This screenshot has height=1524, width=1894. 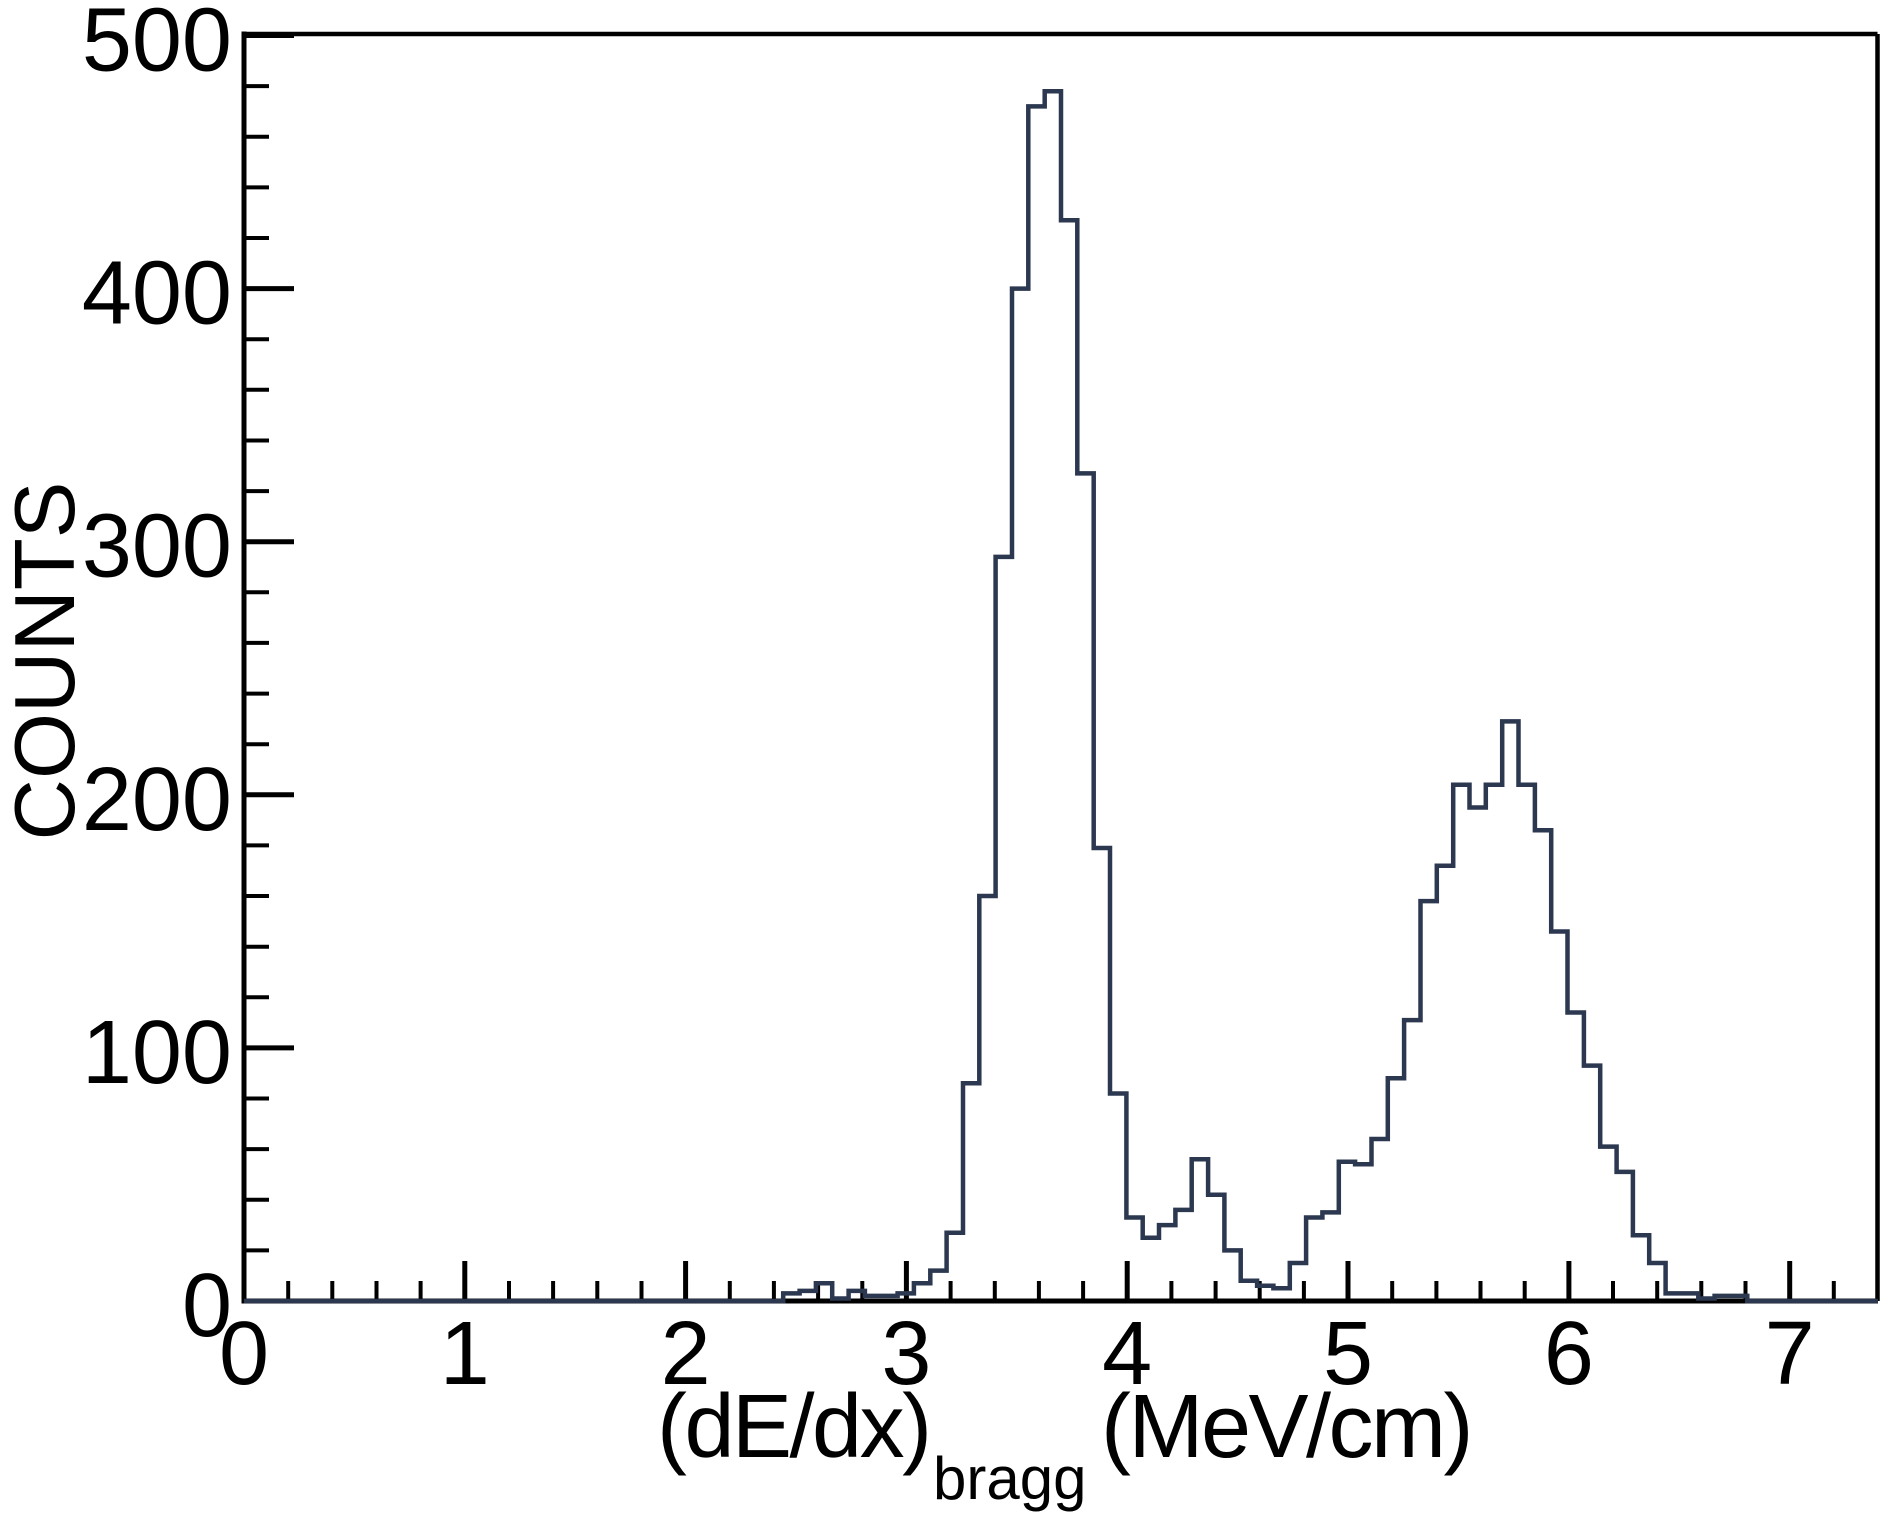 What do you see at coordinates (1009, 1478) in the screenshot?
I see `svg-text: bragg` at bounding box center [1009, 1478].